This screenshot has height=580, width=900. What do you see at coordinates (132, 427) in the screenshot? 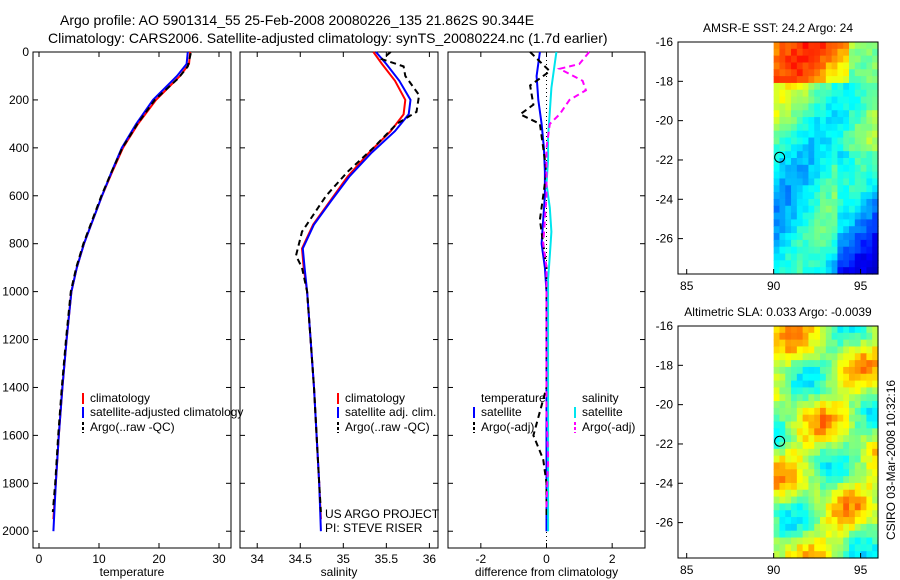
I see `legend-label: Argo(..raw -QC)` at bounding box center [132, 427].